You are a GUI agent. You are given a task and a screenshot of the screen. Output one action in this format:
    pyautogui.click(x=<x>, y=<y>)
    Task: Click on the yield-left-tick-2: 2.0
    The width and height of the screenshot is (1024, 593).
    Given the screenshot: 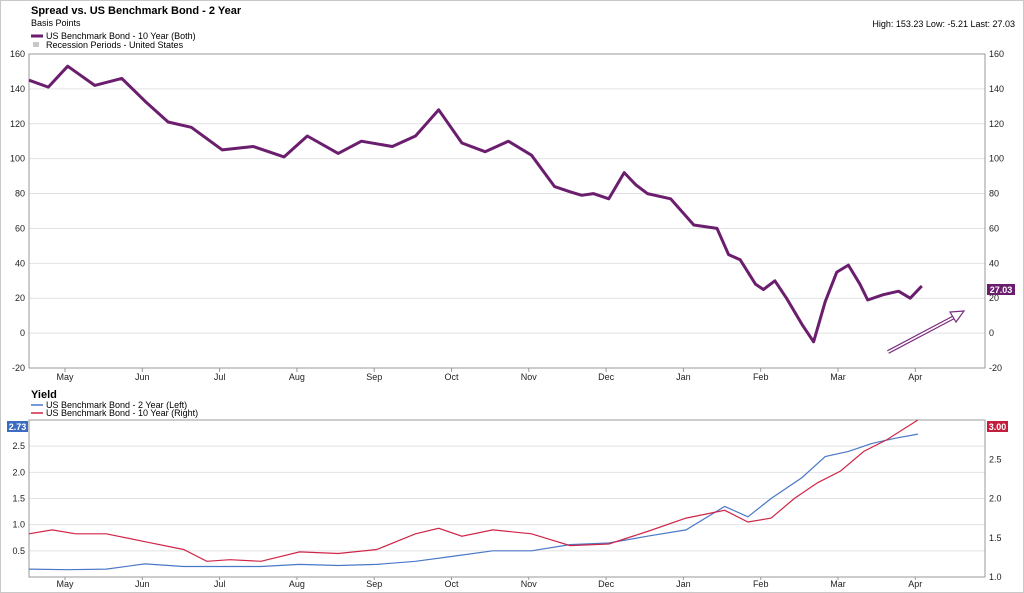 What is the action you would take?
    pyautogui.click(x=18, y=472)
    